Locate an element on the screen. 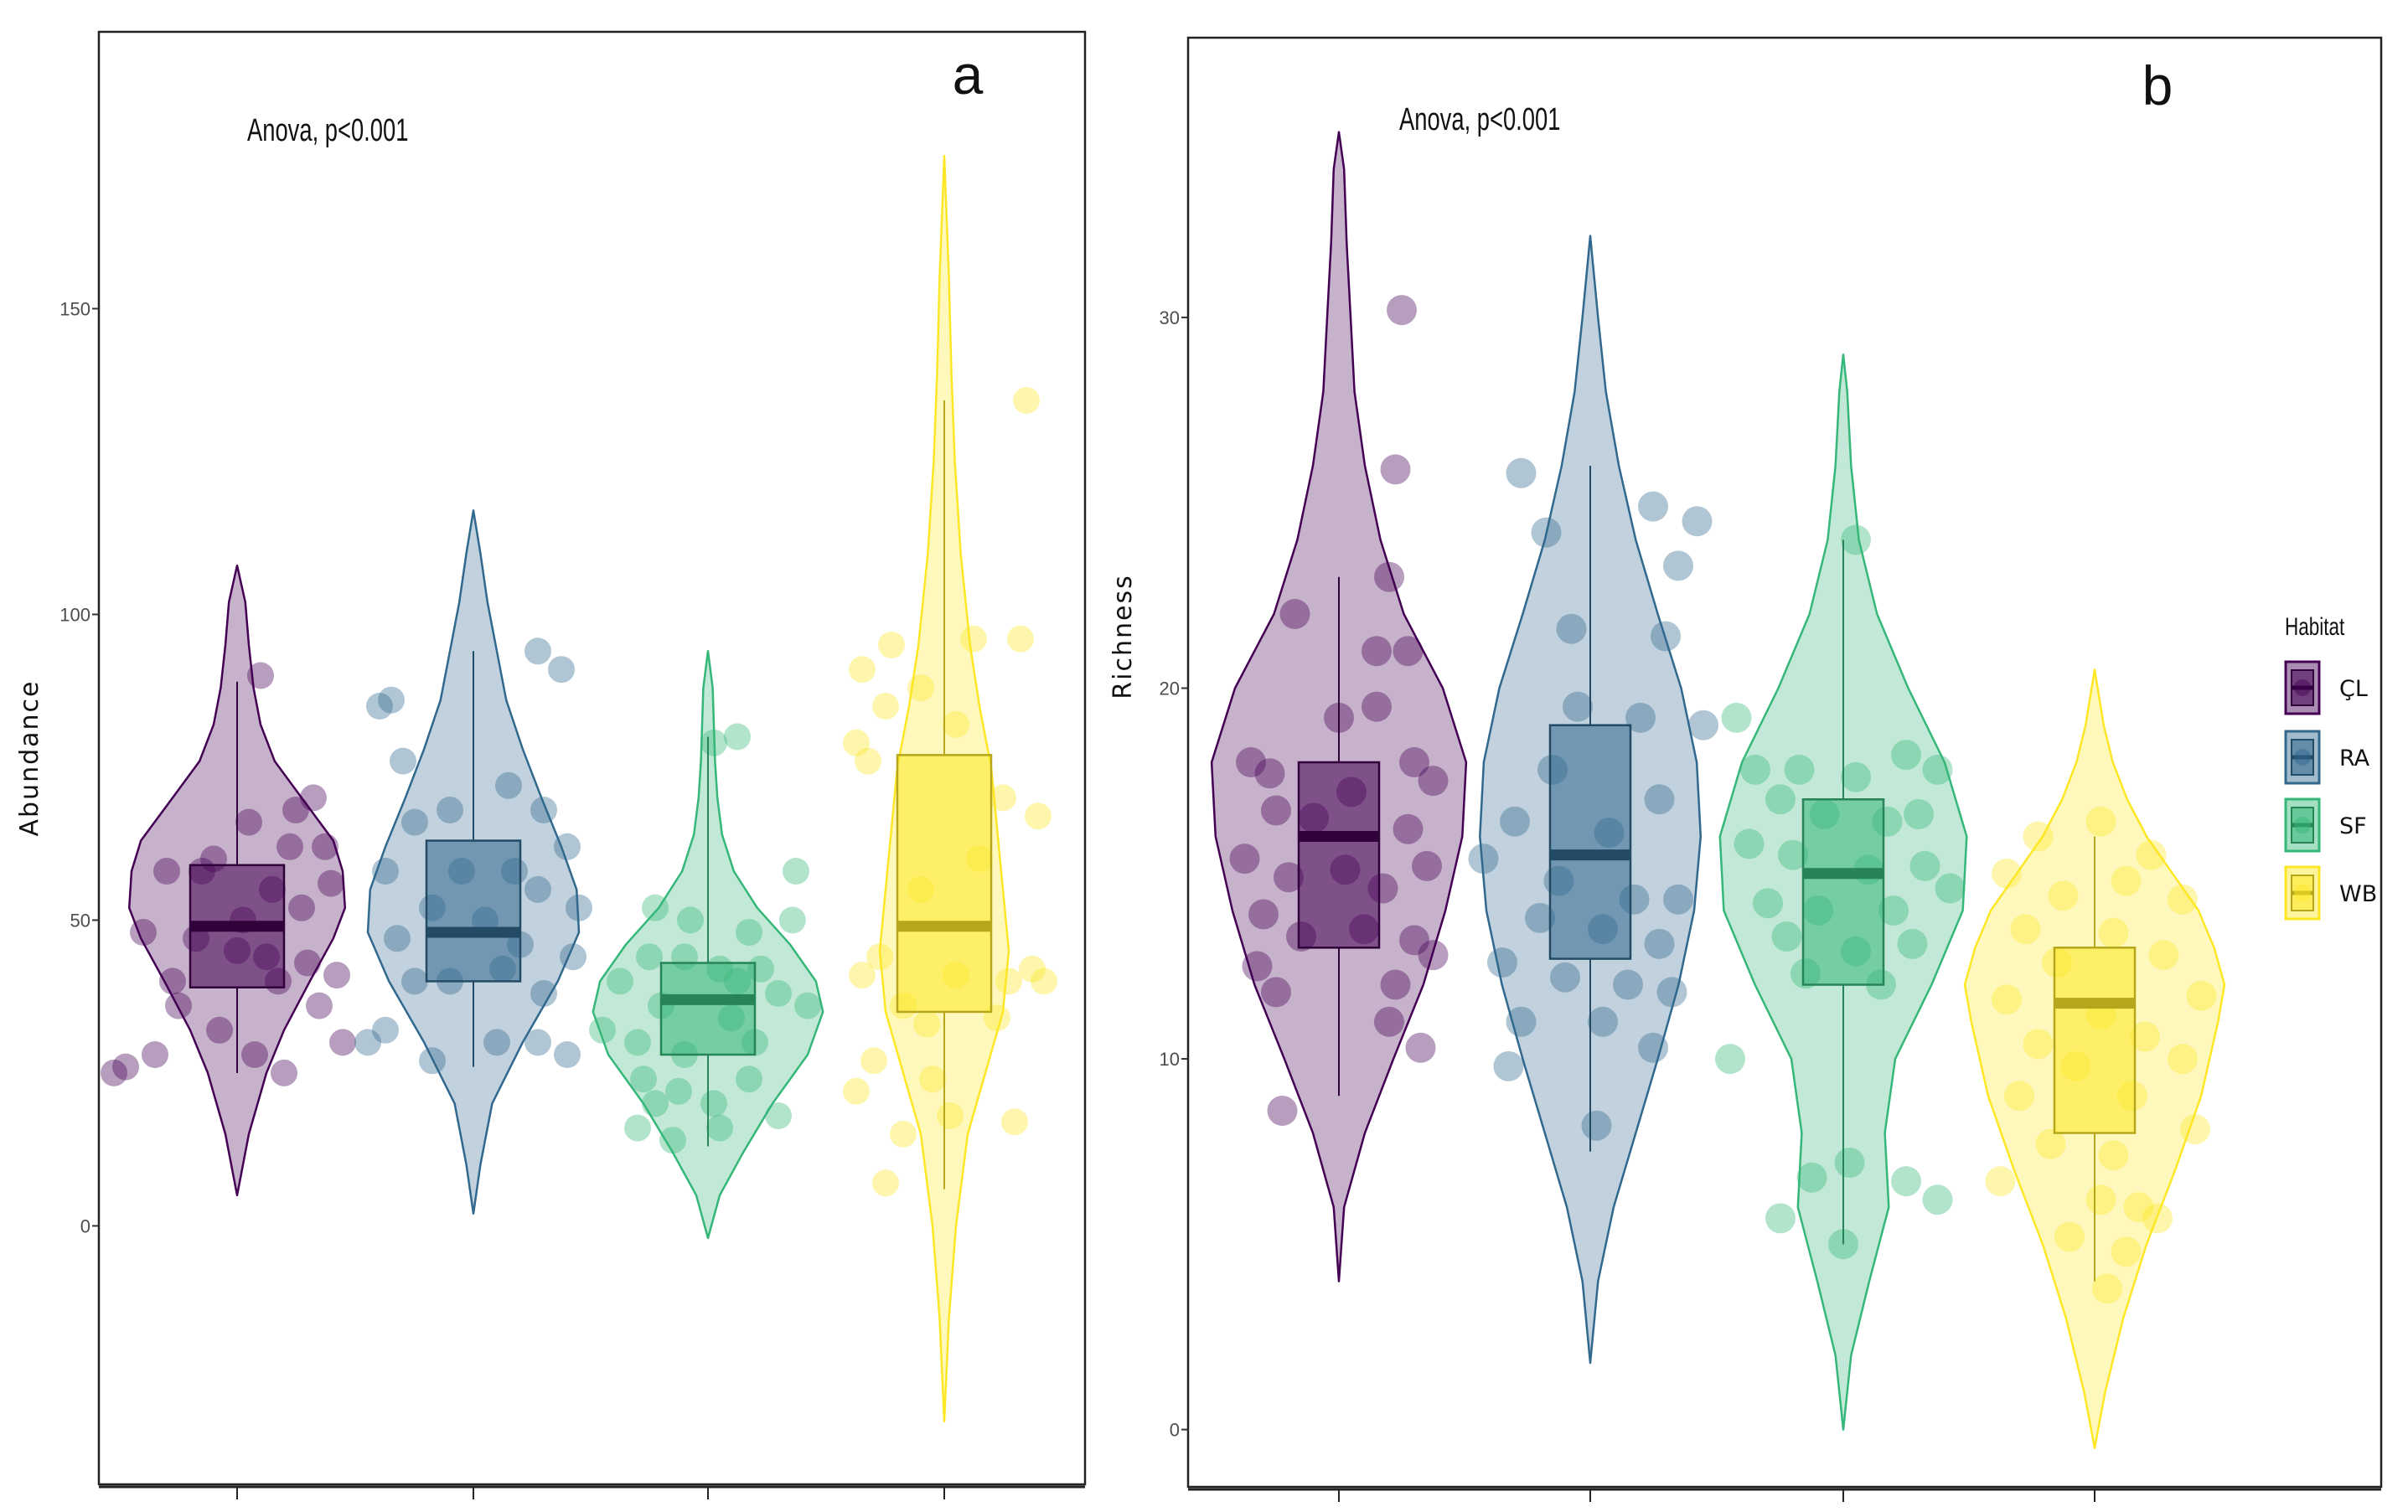  y-tick-label: 20 is located at coordinates (1170, 688).